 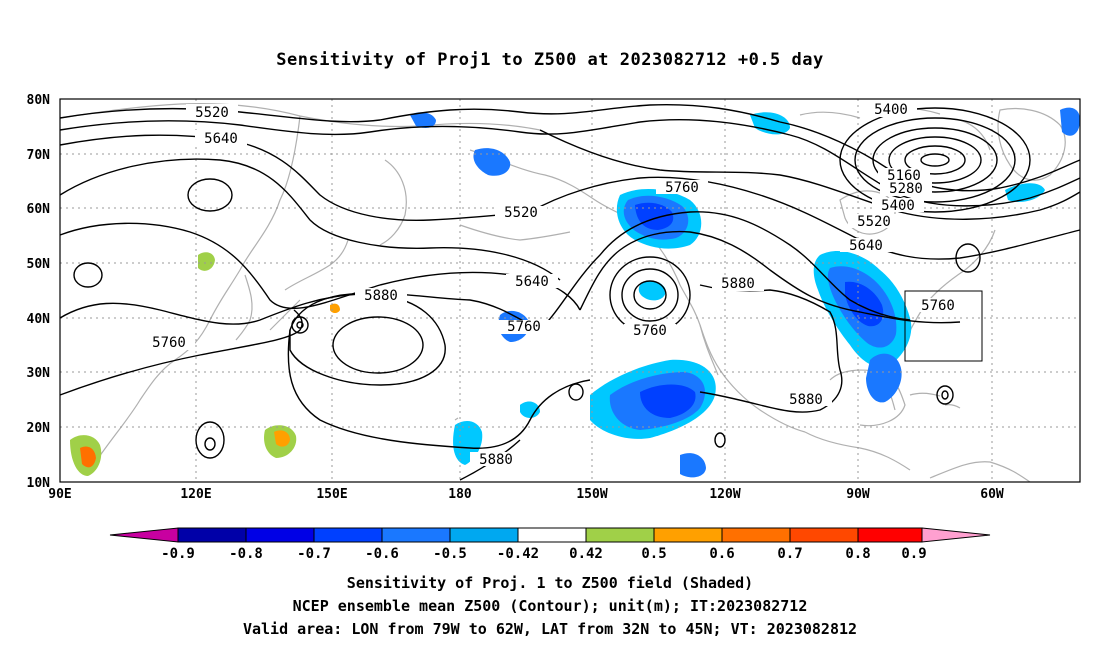 What do you see at coordinates (59, 494) in the screenshot?
I see `lon-label: 90E` at bounding box center [59, 494].